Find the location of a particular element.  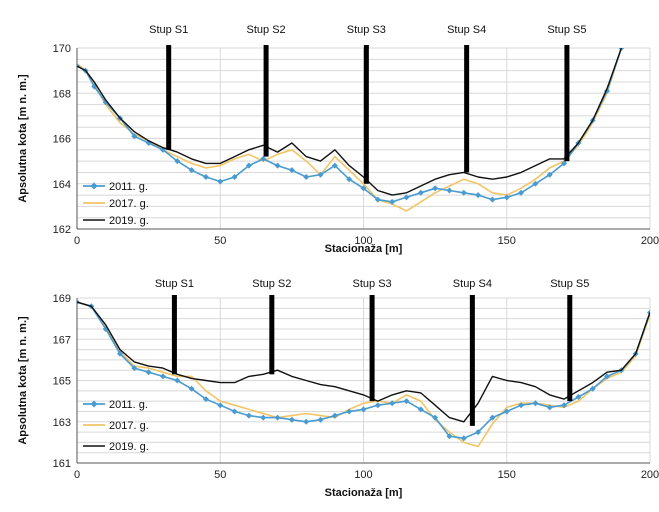

pier-label: Stup S2 is located at coordinates (271, 284).